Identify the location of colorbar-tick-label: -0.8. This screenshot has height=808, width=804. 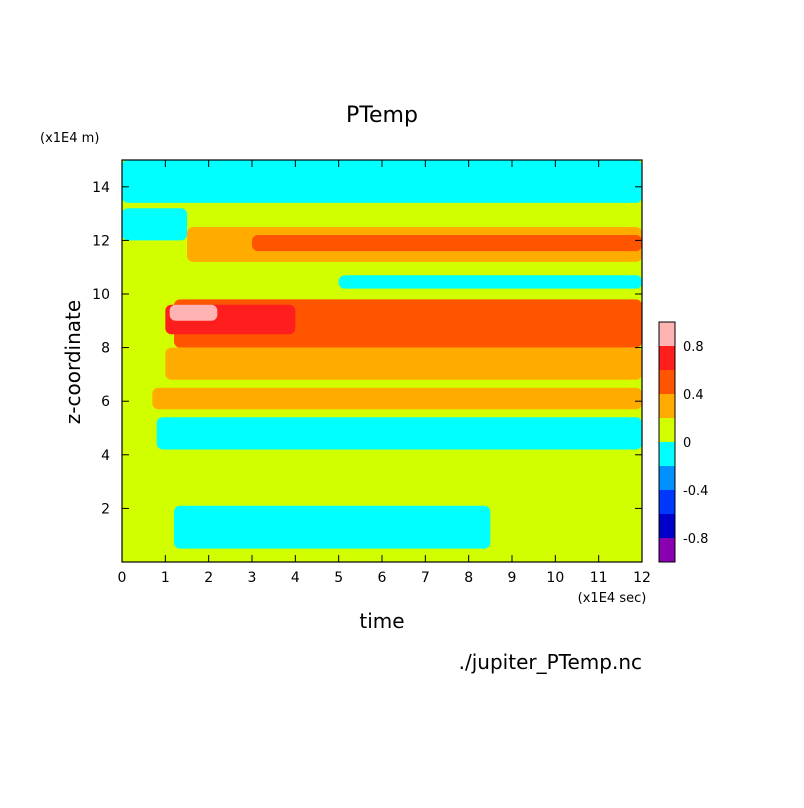
(695, 539).